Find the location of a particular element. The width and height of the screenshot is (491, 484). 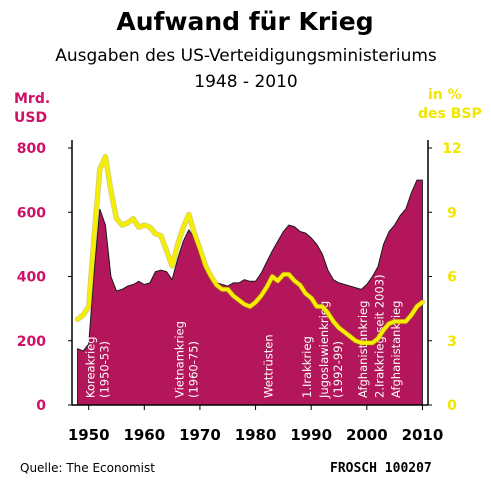

annotation-1-line-0: Vietnamkrieg is located at coordinates (179, 359).